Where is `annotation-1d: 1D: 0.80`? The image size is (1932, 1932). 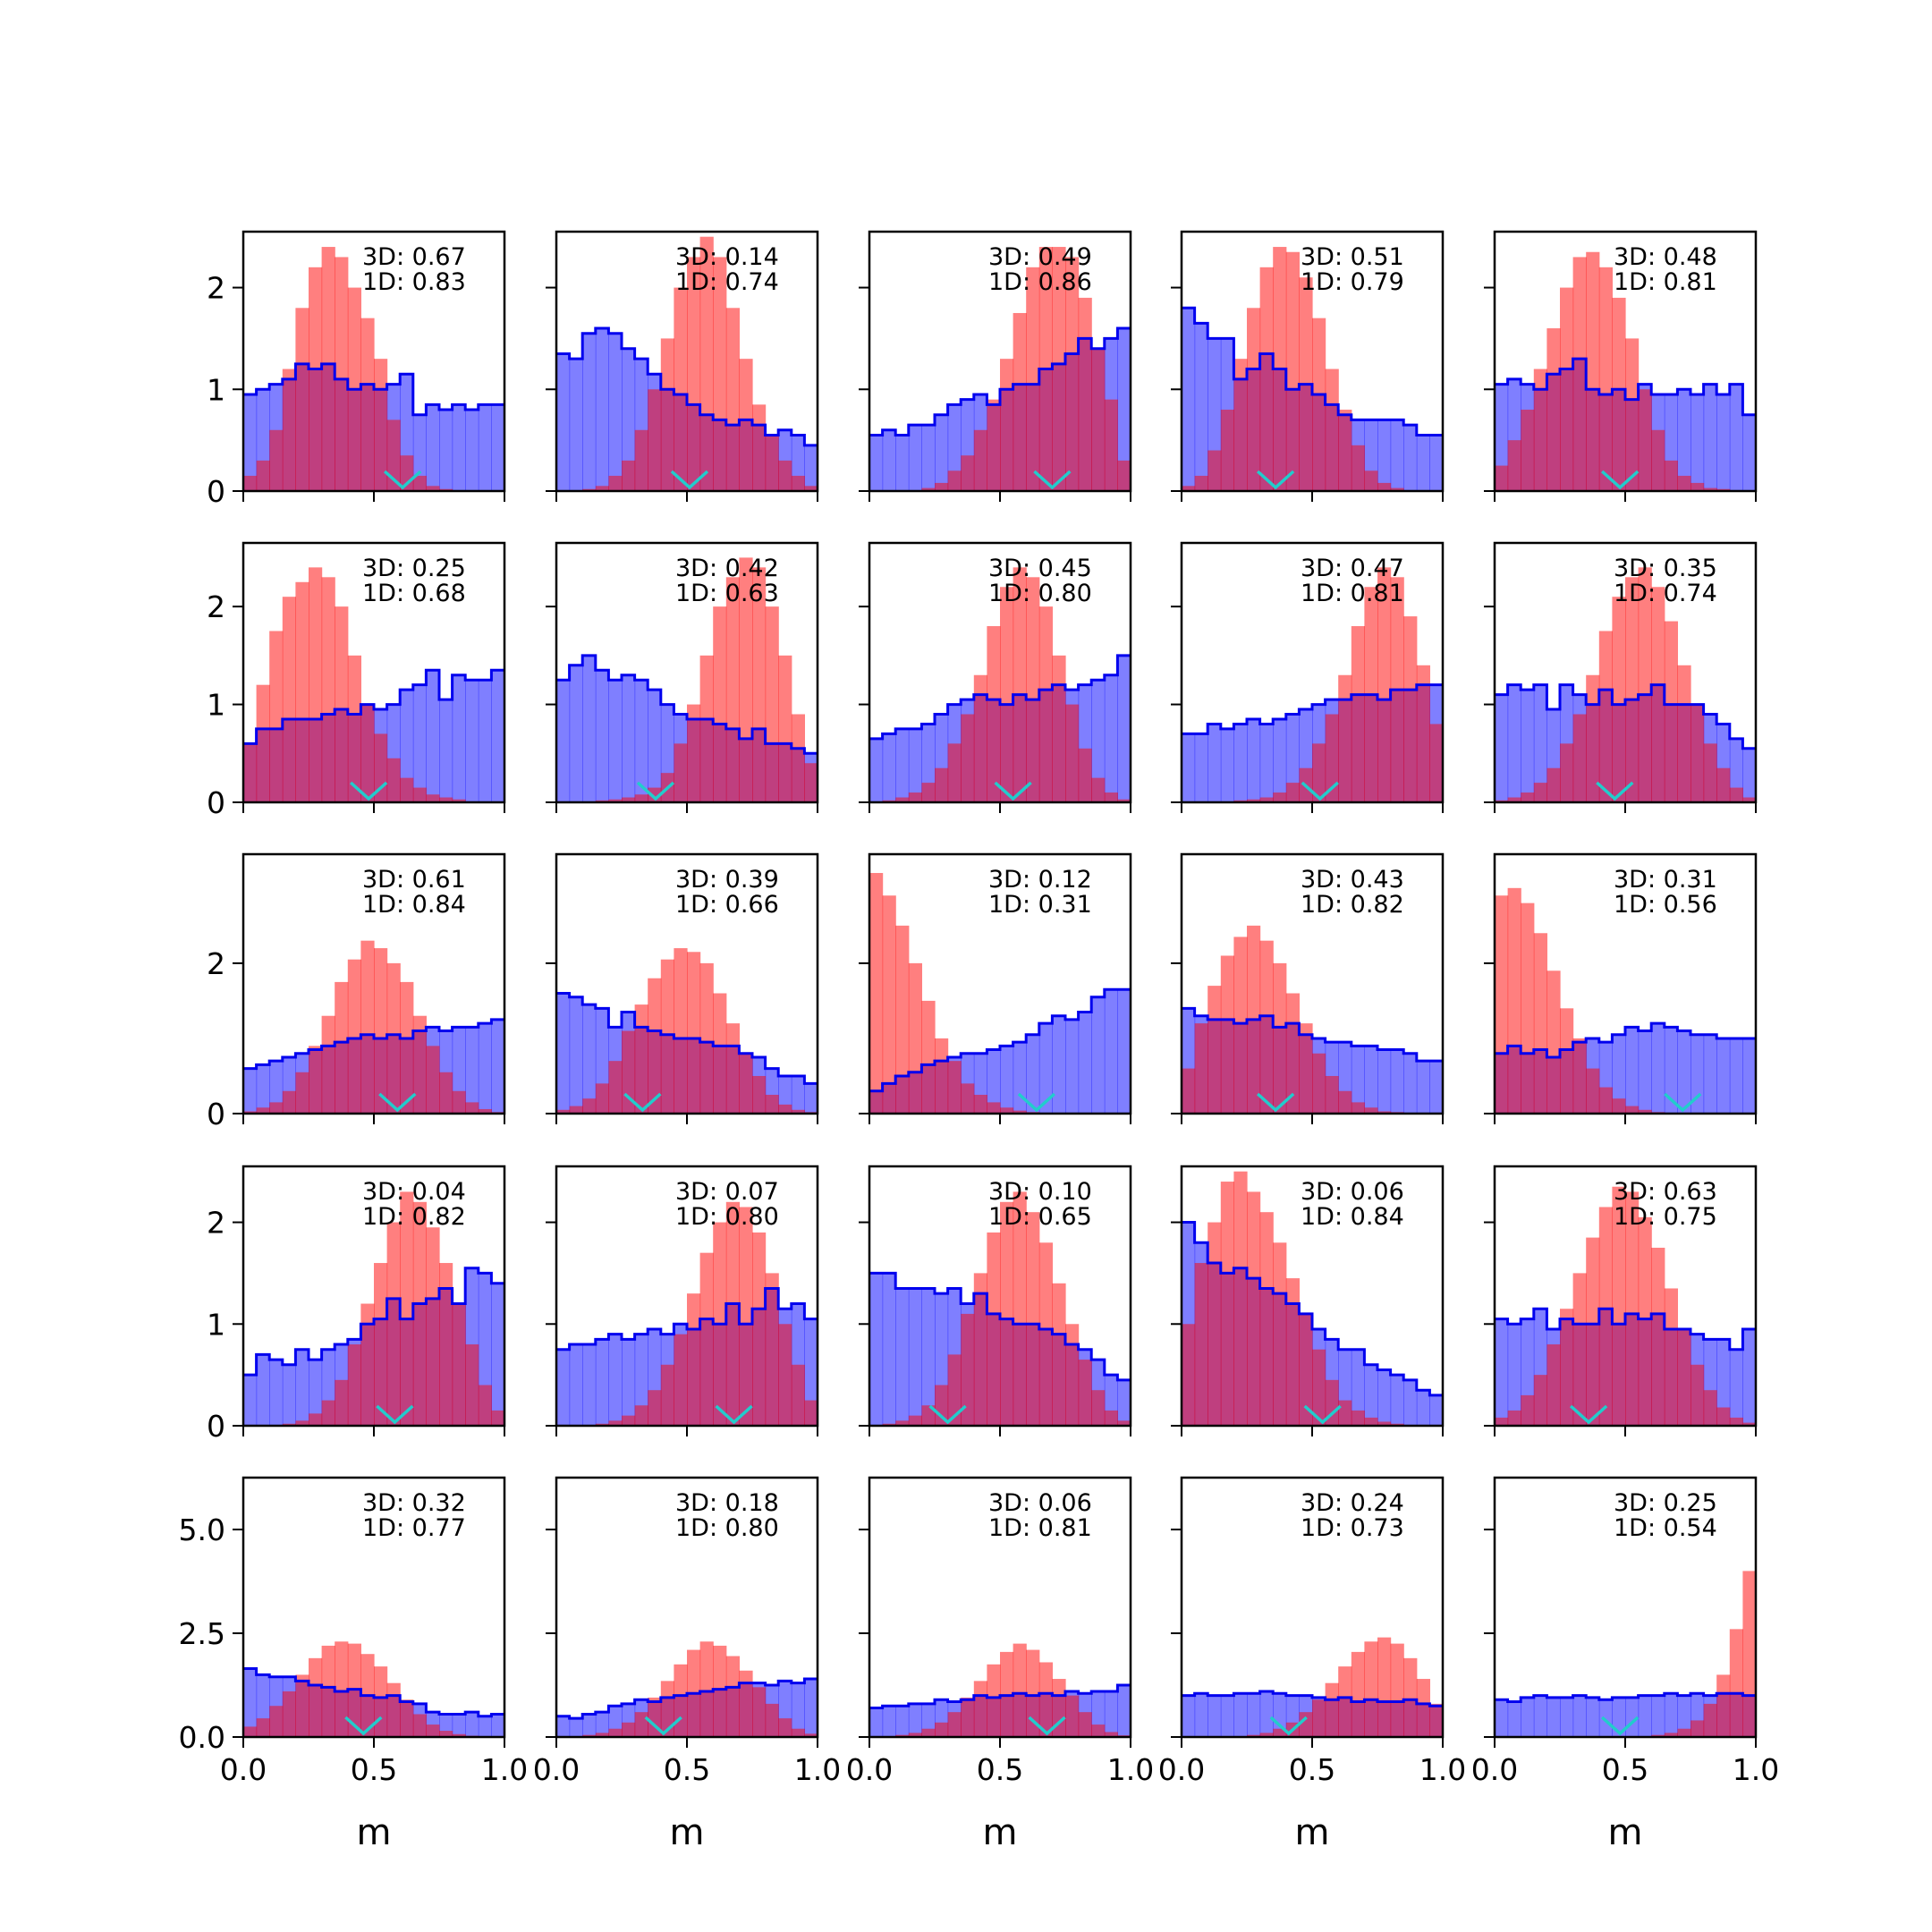 annotation-1d: 1D: 0.80 is located at coordinates (727, 1528).